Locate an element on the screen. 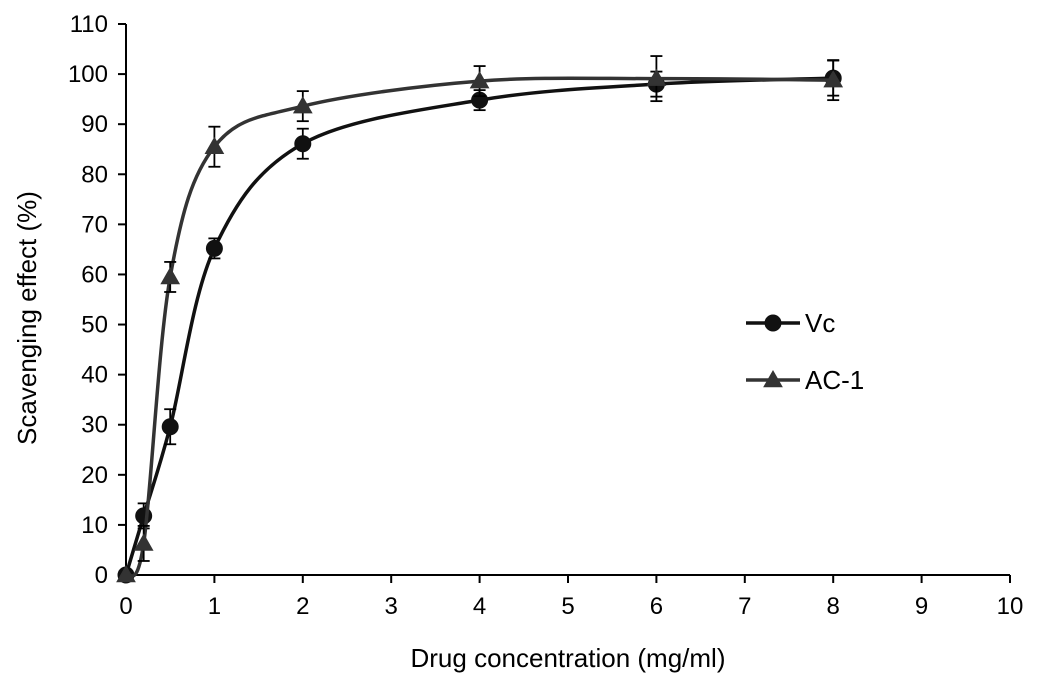  legend-label: AC-1 is located at coordinates (834, 380).